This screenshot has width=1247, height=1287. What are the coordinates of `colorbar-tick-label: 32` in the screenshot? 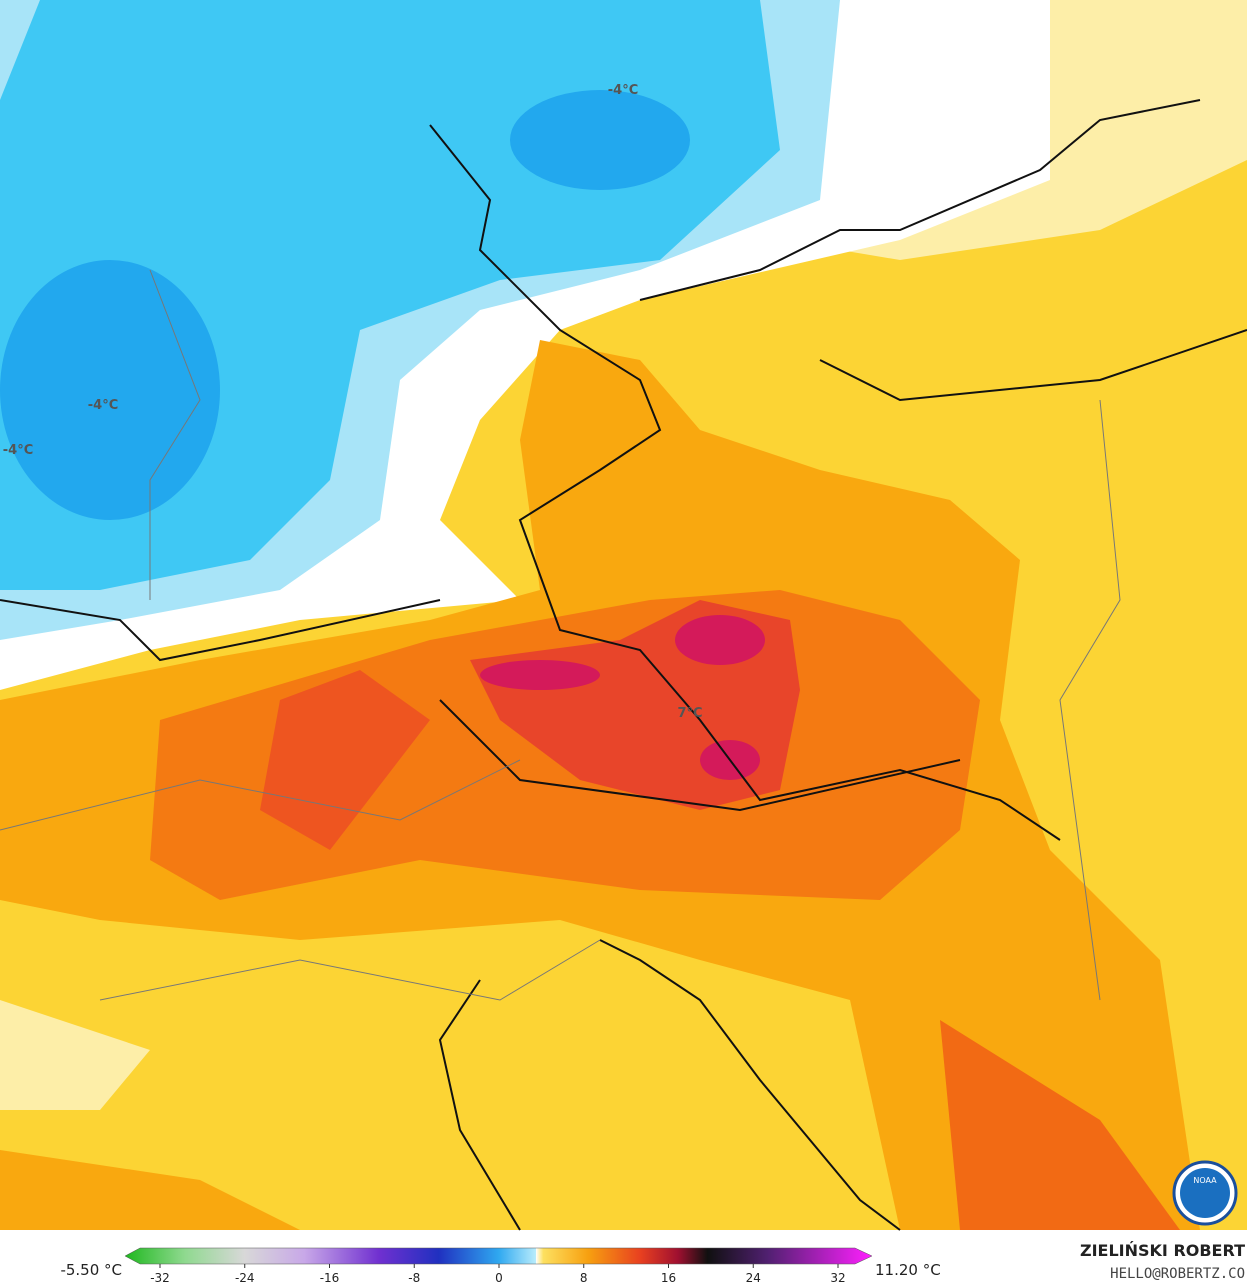 It's located at (837, 1278).